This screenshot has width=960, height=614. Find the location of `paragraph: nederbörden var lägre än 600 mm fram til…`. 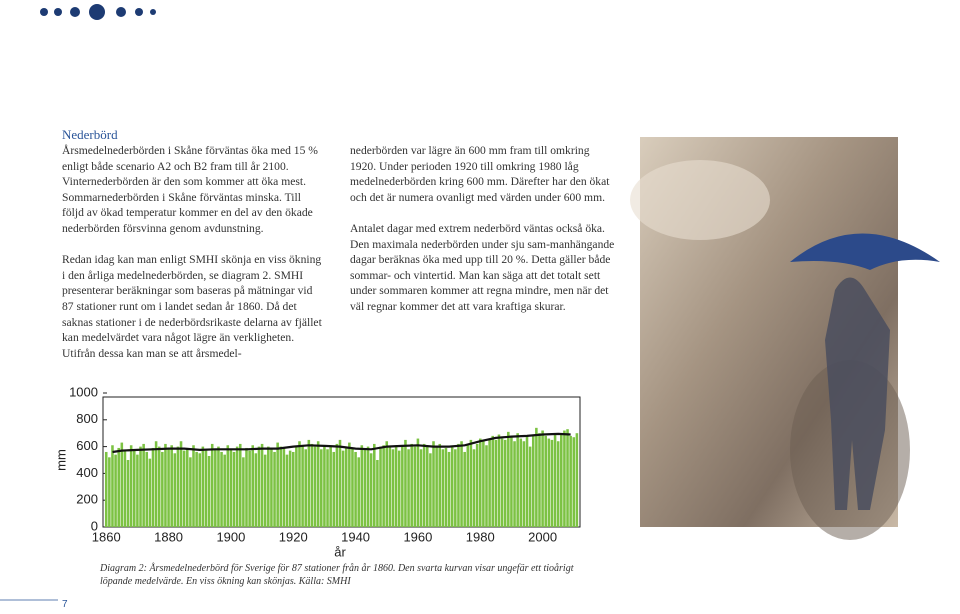

paragraph: nederbörden var lägre än 600 mm fram til… is located at coordinates (480, 174).